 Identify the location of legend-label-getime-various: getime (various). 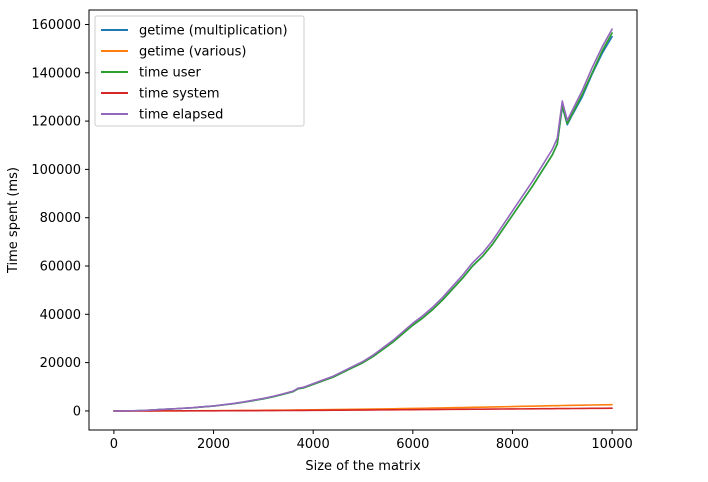
(192, 52).